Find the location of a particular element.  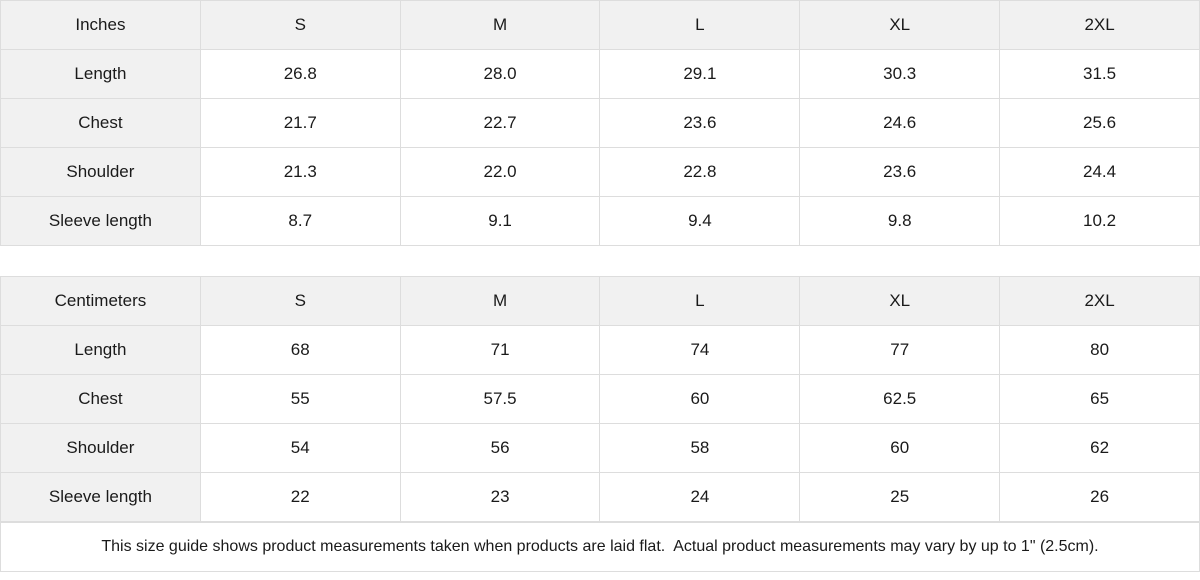

measurement-row: Chest 55 57.5 60 62.5 65 is located at coordinates (600, 399).